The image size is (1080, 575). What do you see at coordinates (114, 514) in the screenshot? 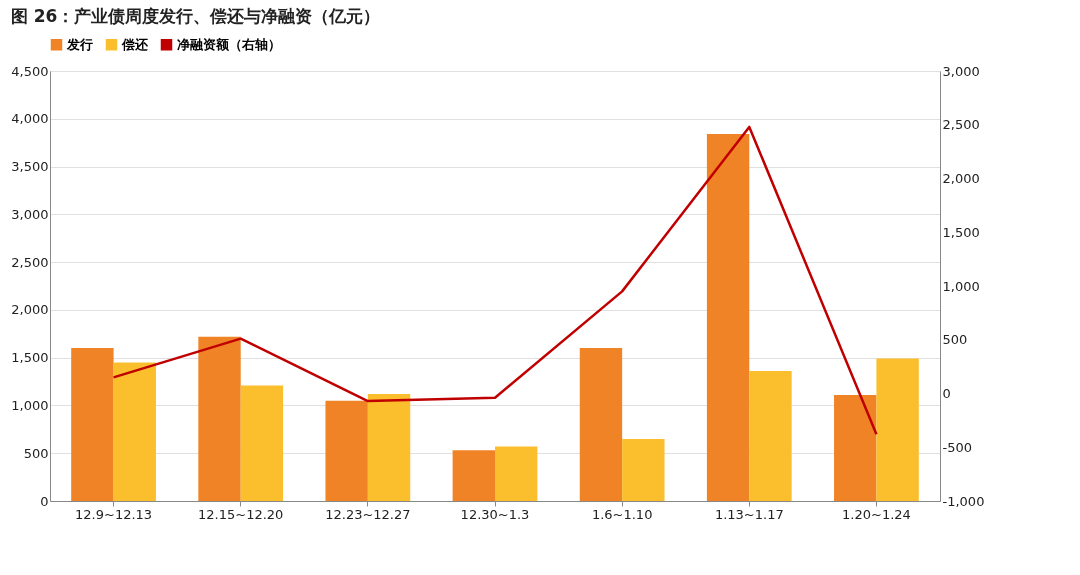
I see `x-tick-label: 12.9~12.13` at bounding box center [114, 514].